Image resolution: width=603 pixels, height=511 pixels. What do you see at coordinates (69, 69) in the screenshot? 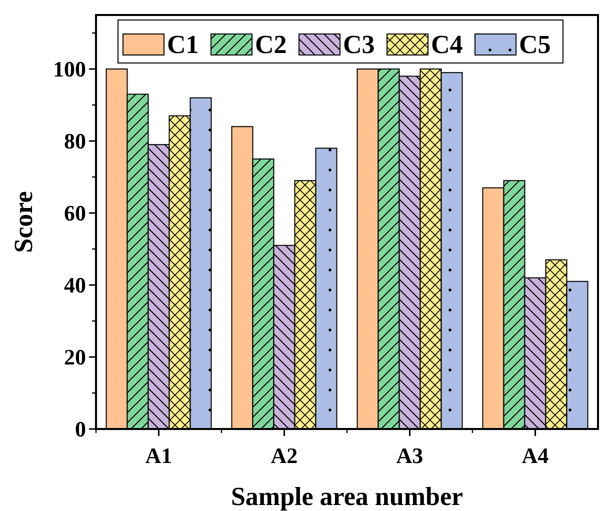
I see `y-tick-label: 100` at bounding box center [69, 69].